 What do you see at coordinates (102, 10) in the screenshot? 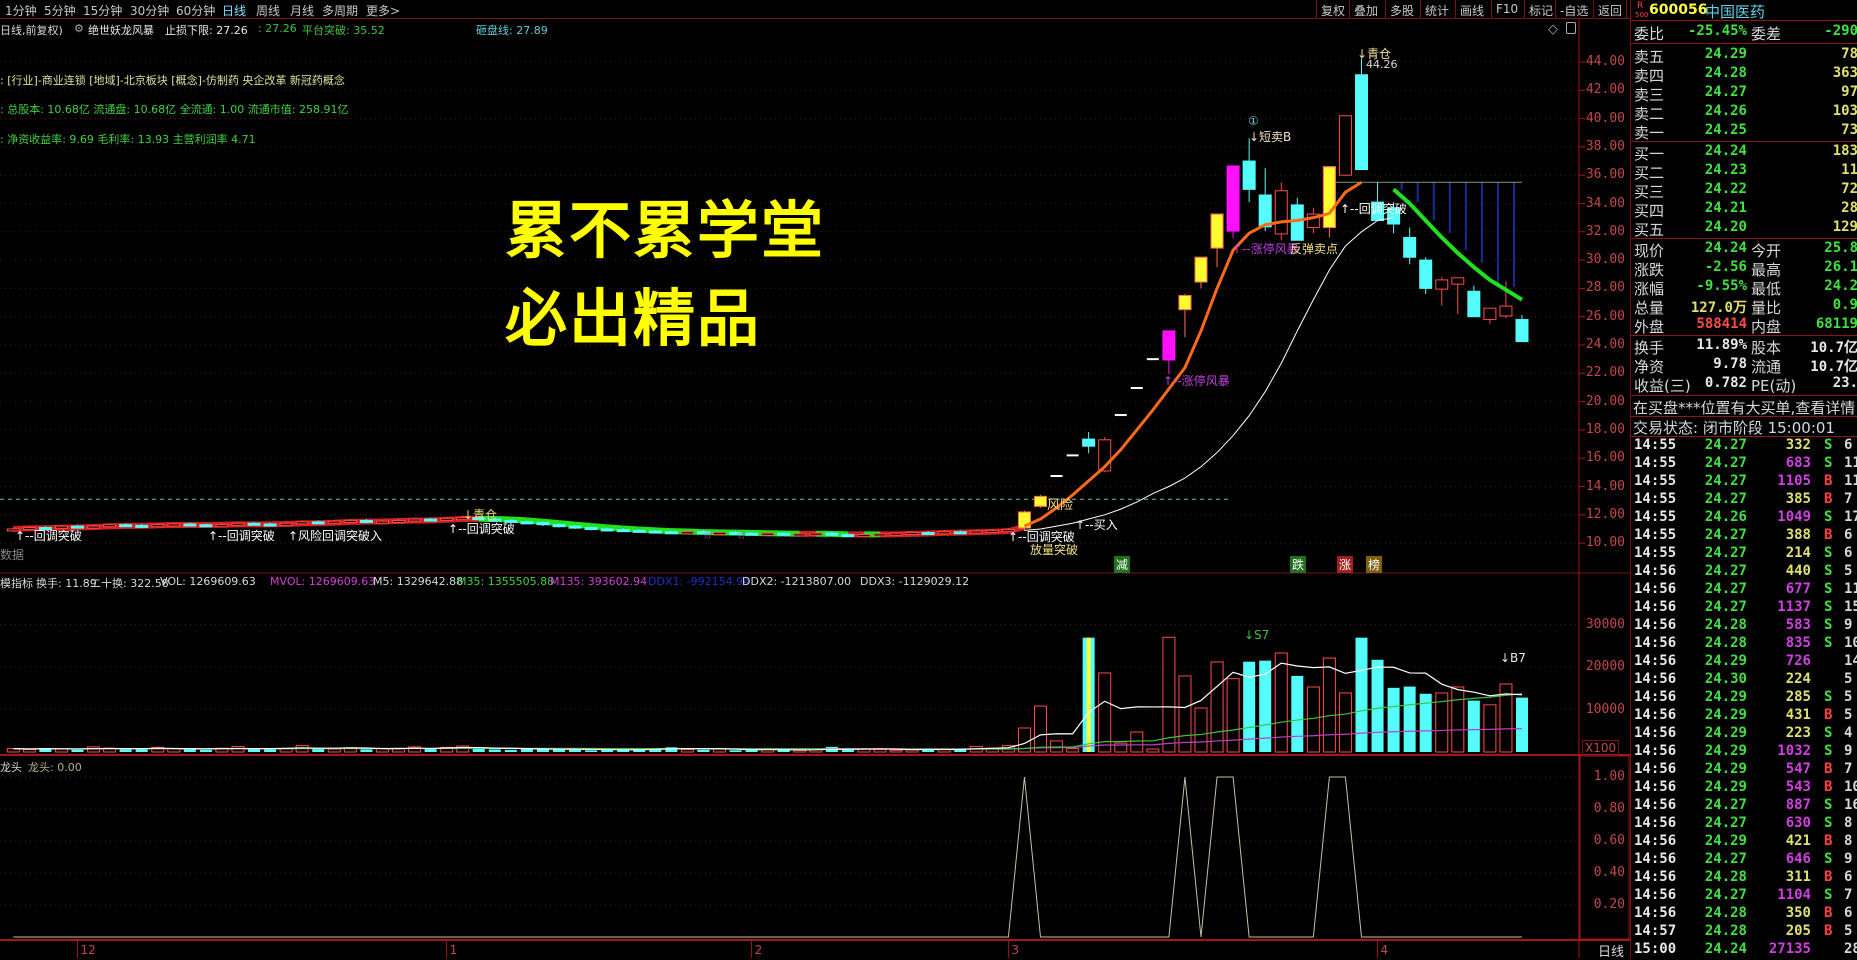
I see `timeframe-15min: 15分钟` at bounding box center [102, 10].